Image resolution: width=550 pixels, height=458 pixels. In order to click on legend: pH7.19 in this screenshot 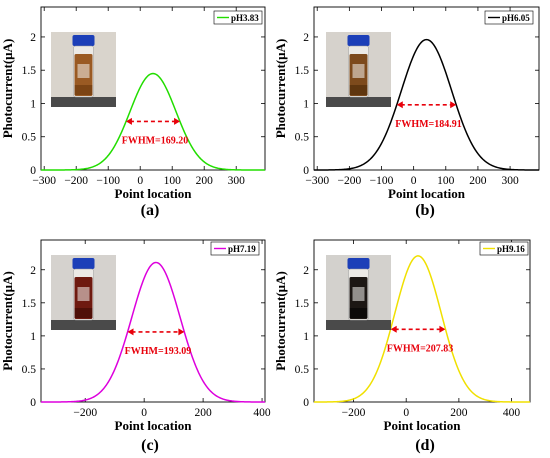, I will do `click(235, 248)`.